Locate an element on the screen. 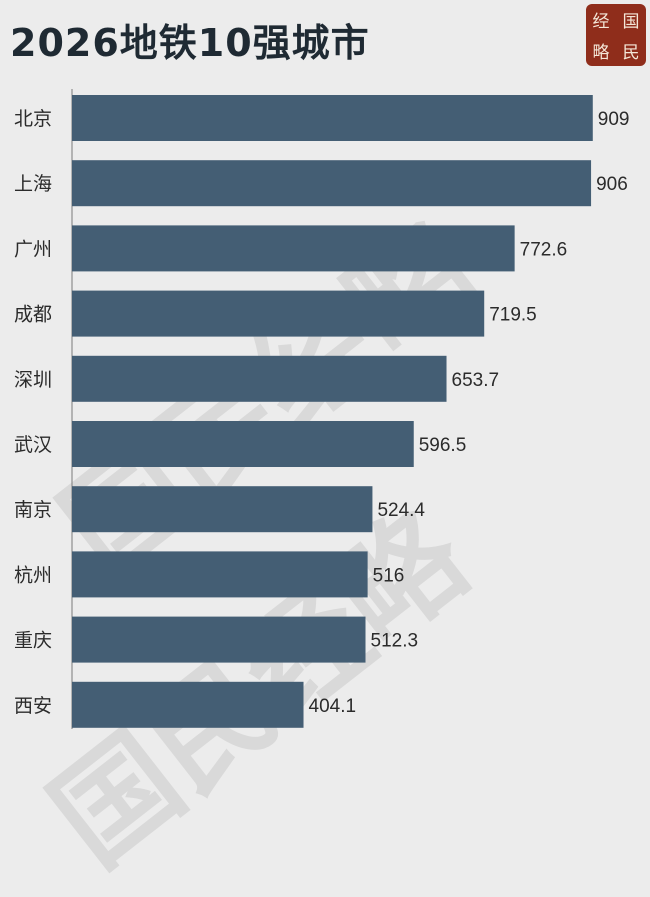 This screenshot has height=897, width=650. data-label: 719.5 is located at coordinates (513, 315).